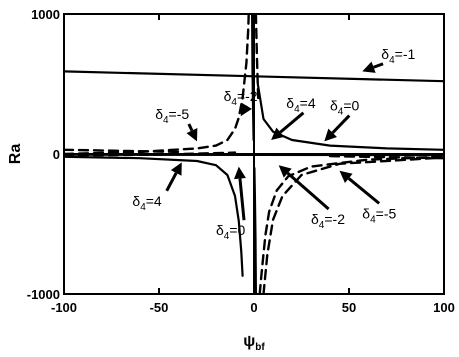  I want to click on annotation-7: δ4=0, so click(231, 204).